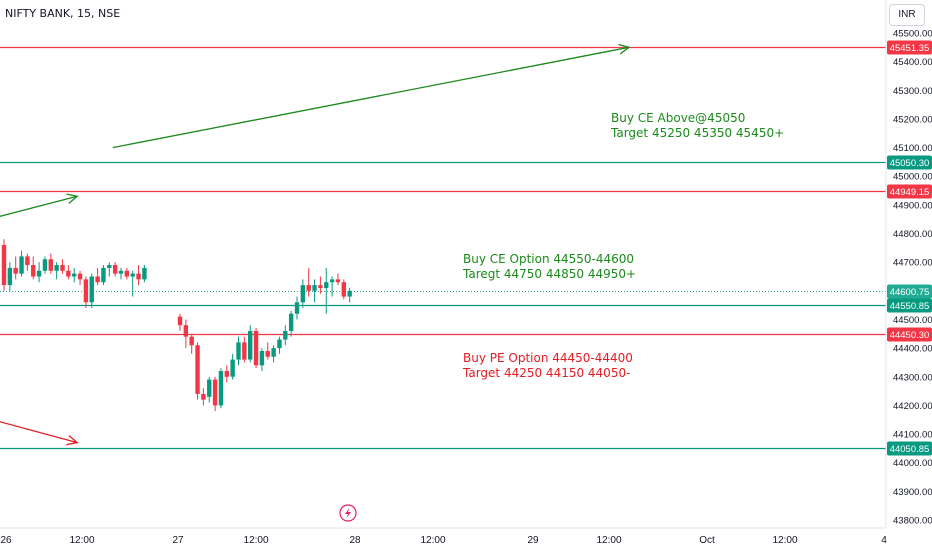  I want to click on last-price-label: 44600.75, so click(910, 292).